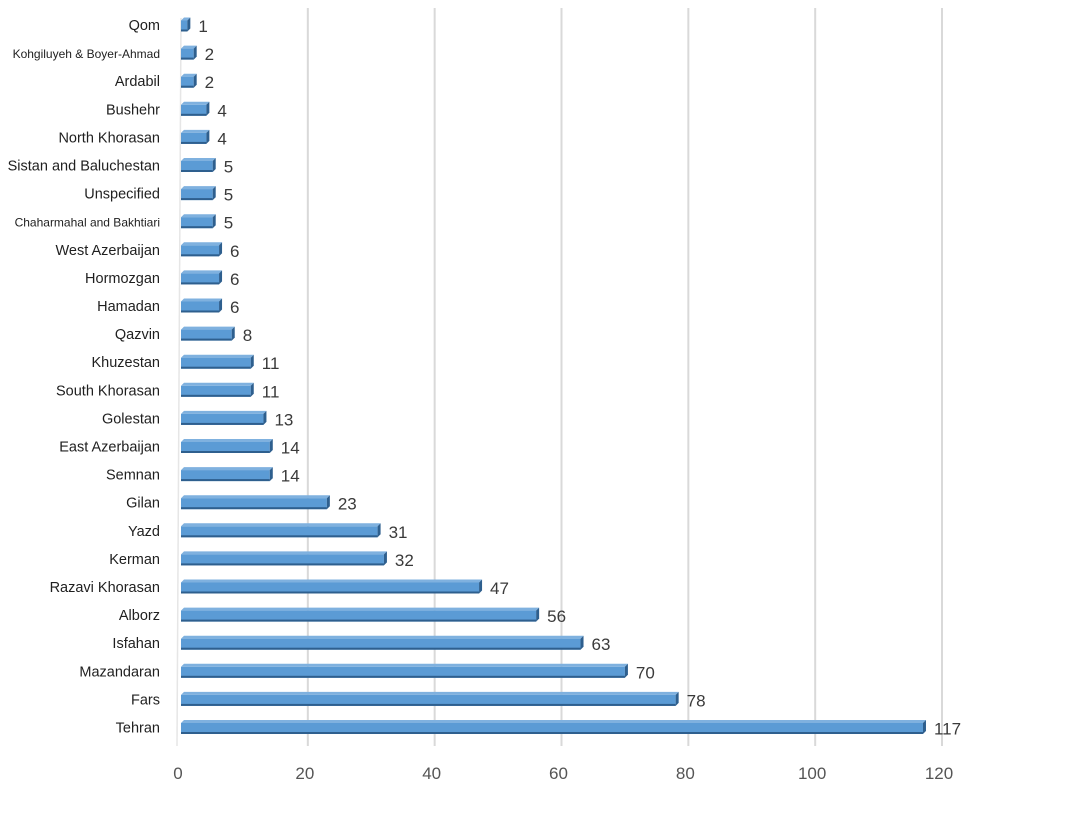 Image resolution: width=1070 pixels, height=819 pixels. What do you see at coordinates (812, 773) in the screenshot?
I see `x-tick-label: 100` at bounding box center [812, 773].